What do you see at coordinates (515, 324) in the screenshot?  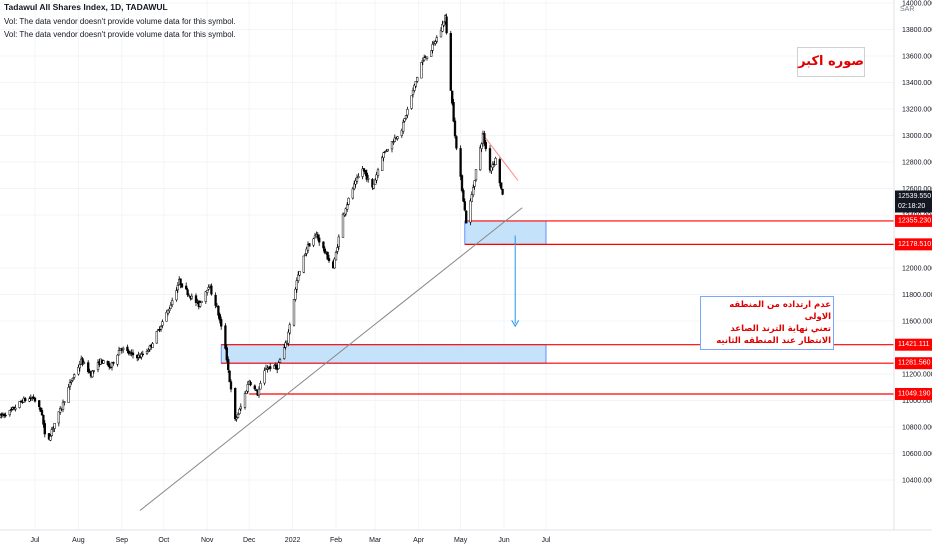 I see `arrow-head` at bounding box center [515, 324].